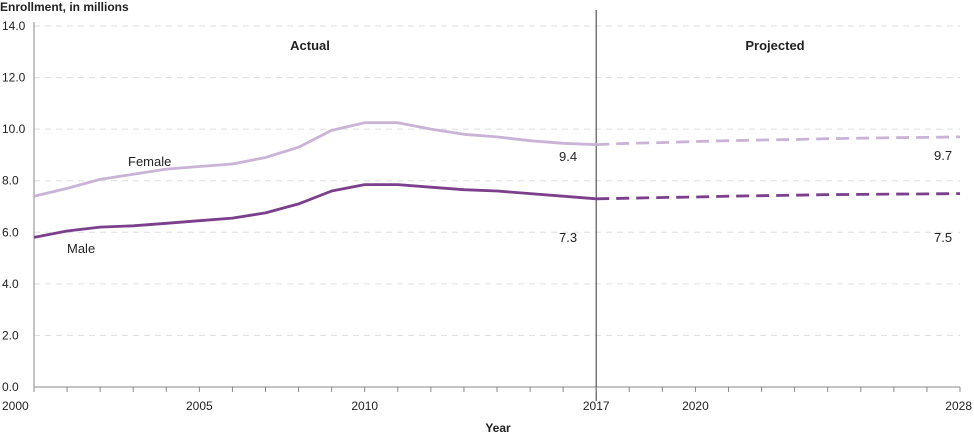 The width and height of the screenshot is (974, 433). I want to click on y-tick-label: 2.0, so click(10, 335).